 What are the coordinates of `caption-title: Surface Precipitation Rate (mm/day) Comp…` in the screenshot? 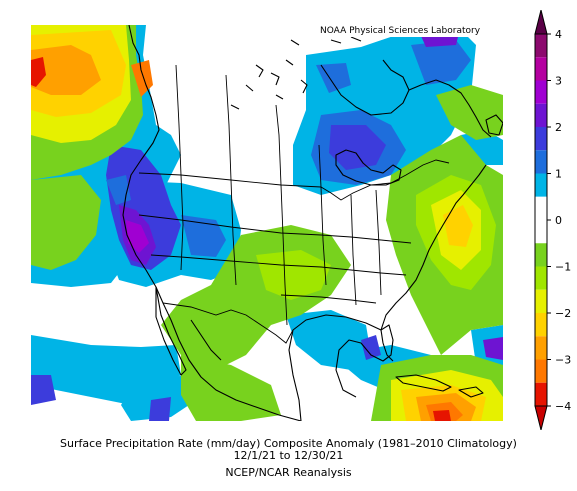 It's located at (288, 443).